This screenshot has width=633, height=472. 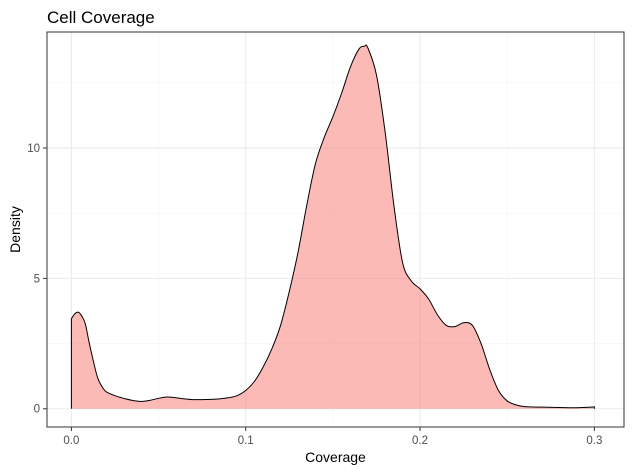 What do you see at coordinates (37, 410) in the screenshot?
I see `y-tick-label: 0` at bounding box center [37, 410].